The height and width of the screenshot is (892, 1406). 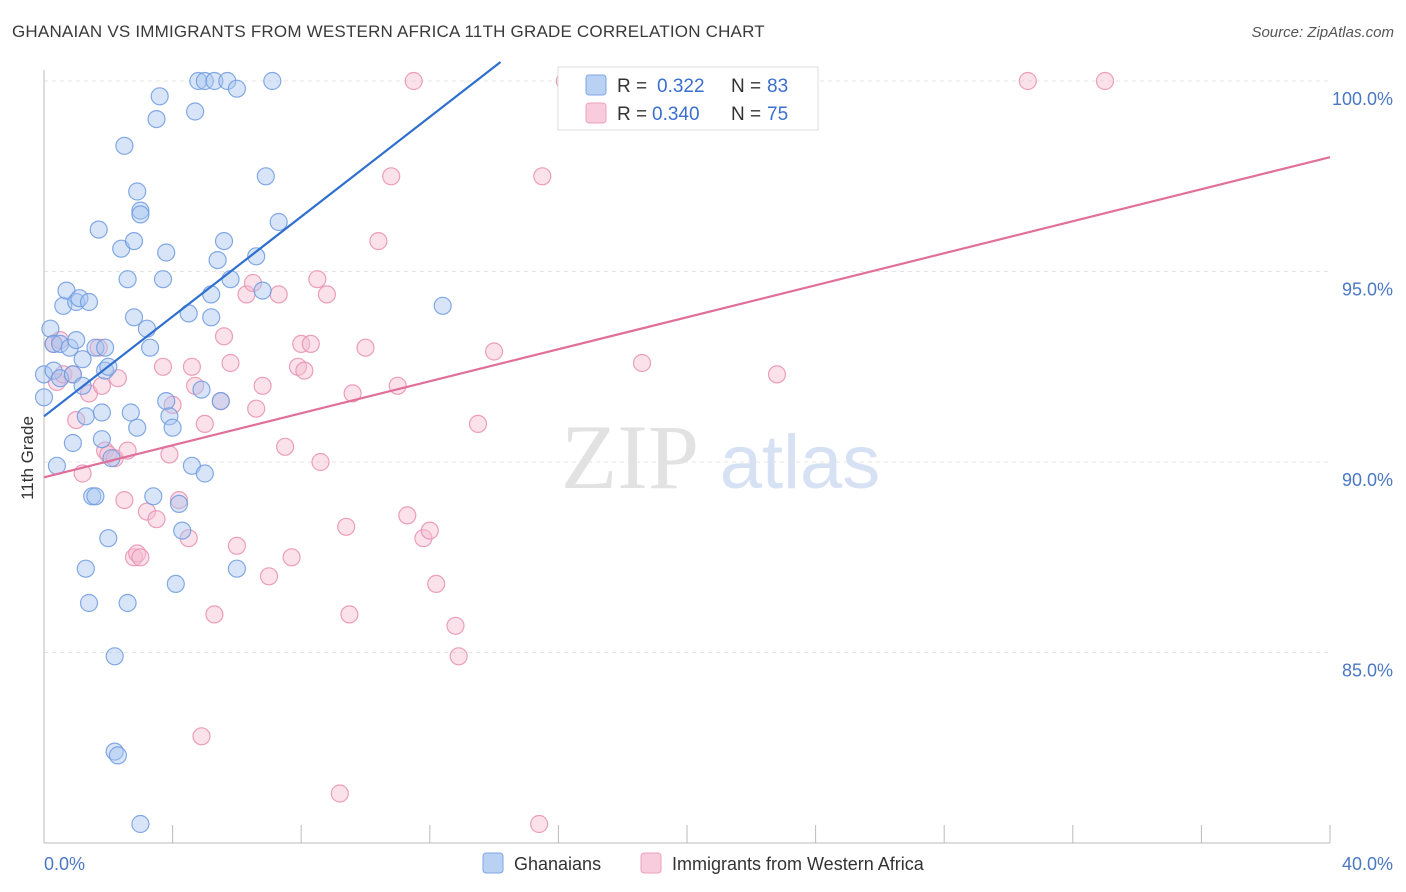 I want to click on y-tick-label: 90.0%, so click(x=1367, y=480).